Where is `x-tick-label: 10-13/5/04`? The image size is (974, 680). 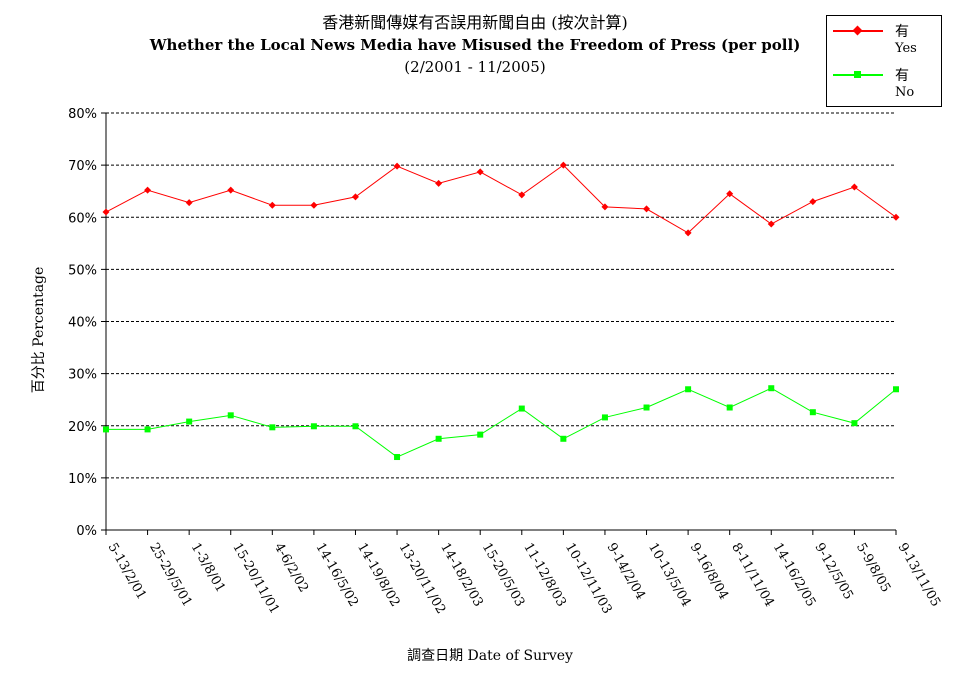
x-tick-label: 10-13/5/04 is located at coordinates (669, 575).